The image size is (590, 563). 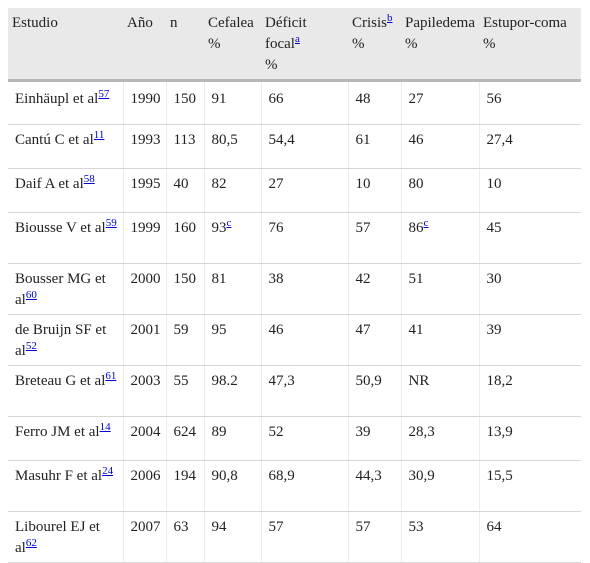 I want to click on deficit-cell-value: 54,4, so click(x=281, y=140).